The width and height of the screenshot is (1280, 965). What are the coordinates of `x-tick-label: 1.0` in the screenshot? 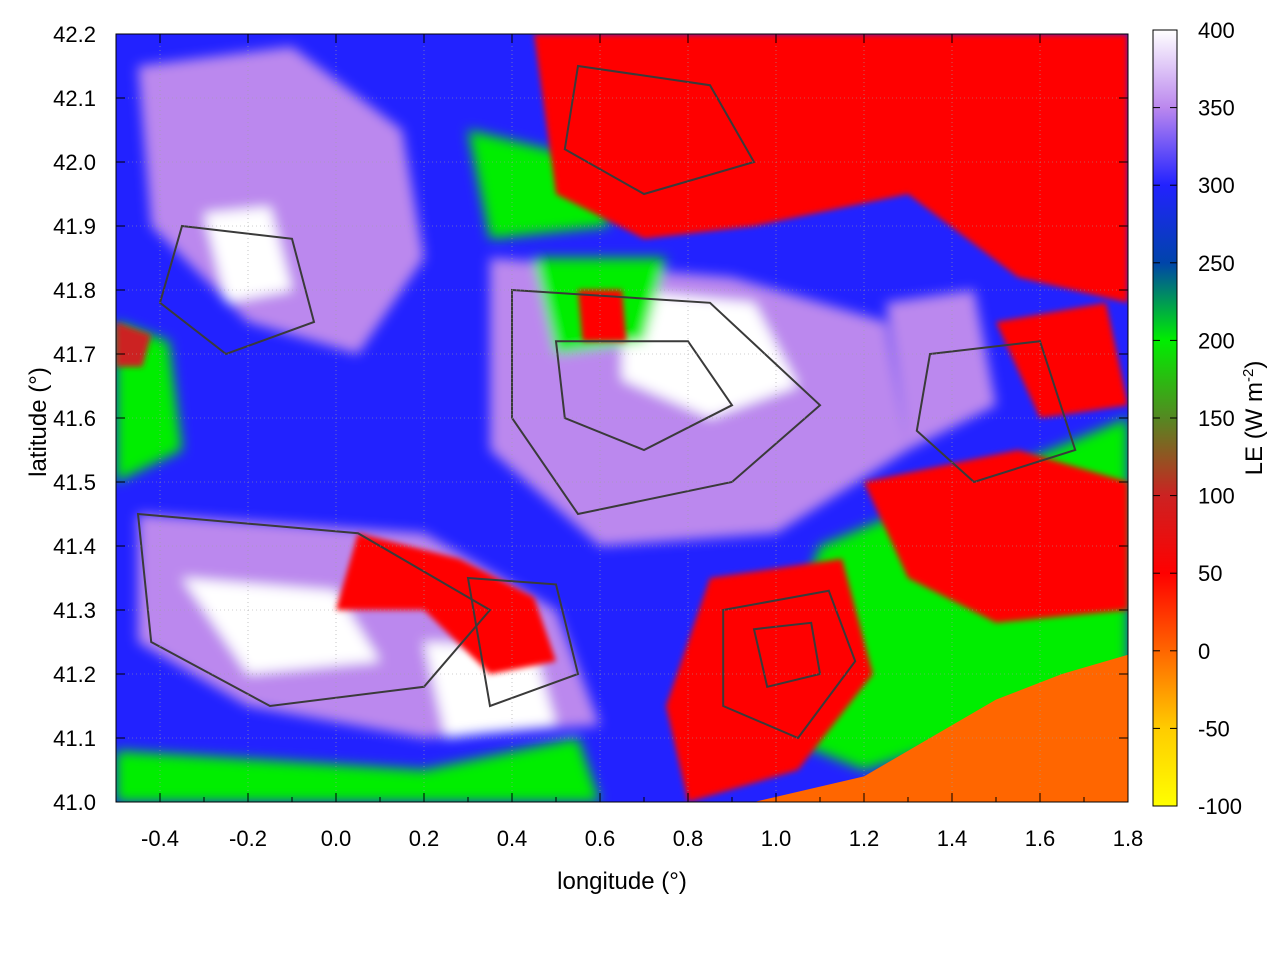 It's located at (776, 838).